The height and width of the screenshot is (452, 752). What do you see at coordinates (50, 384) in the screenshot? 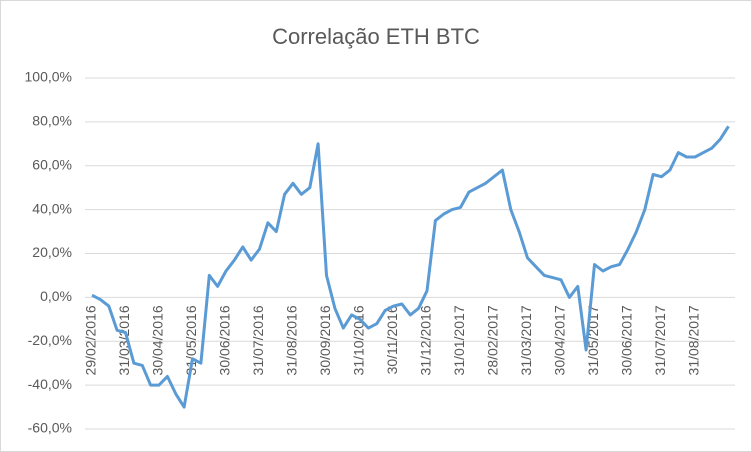
I see `y-tick-label: -40,0%` at bounding box center [50, 384].